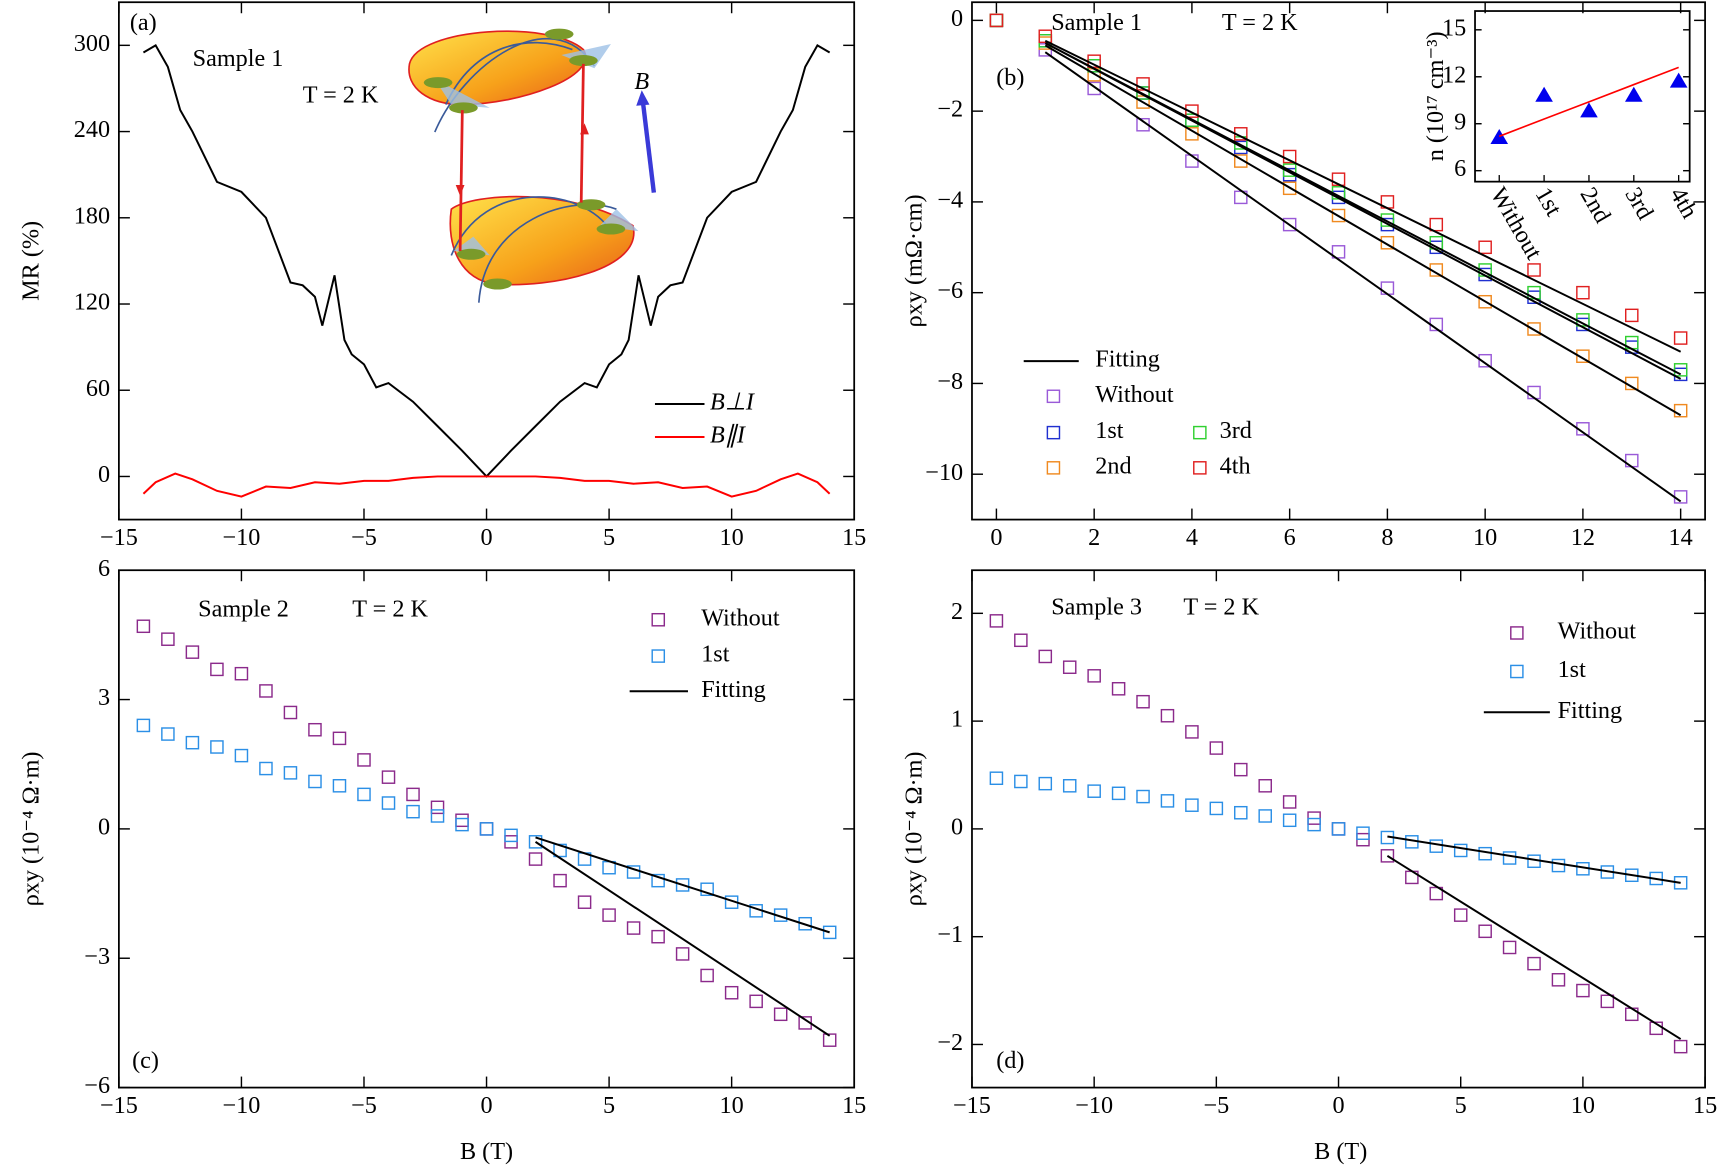 The height and width of the screenshot is (1175, 1726). I want to click on x-tick-label: 8, so click(1387, 537).